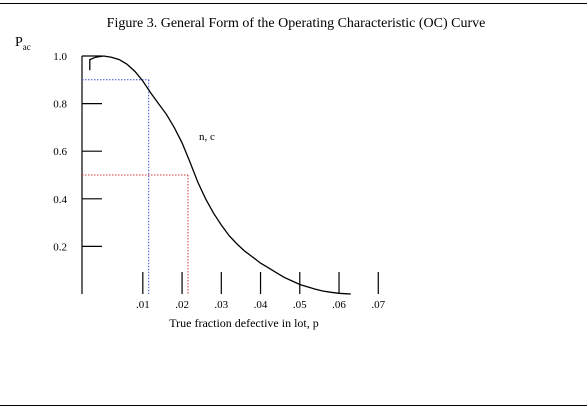  Describe the element at coordinates (182, 305) in the screenshot. I see `x-tick-label: .02` at that location.